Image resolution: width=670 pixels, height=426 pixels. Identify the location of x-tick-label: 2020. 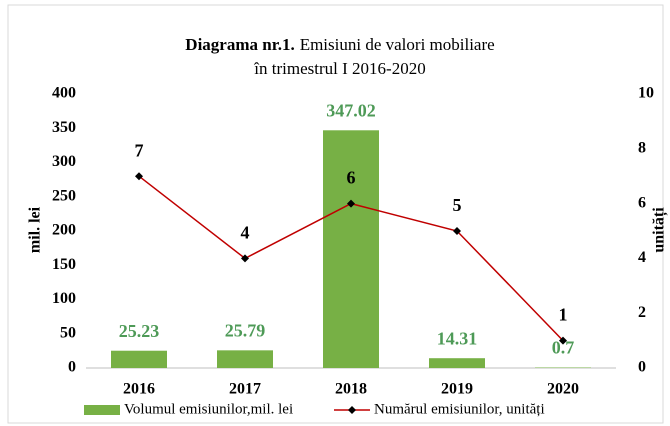
(563, 389).